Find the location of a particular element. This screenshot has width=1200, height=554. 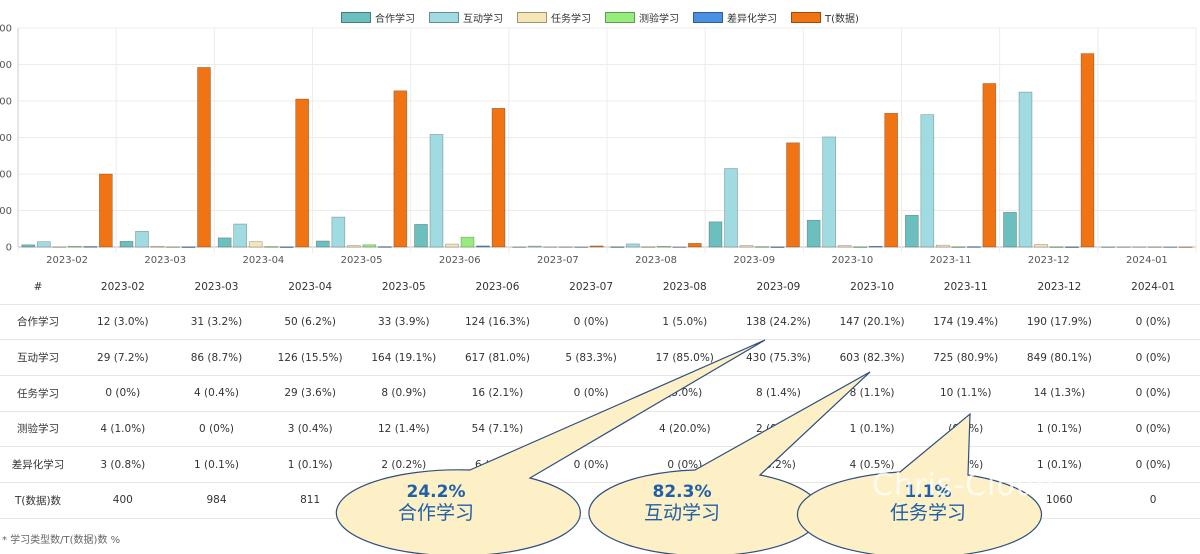

legend-item: 互动学习 is located at coordinates (466, 17).